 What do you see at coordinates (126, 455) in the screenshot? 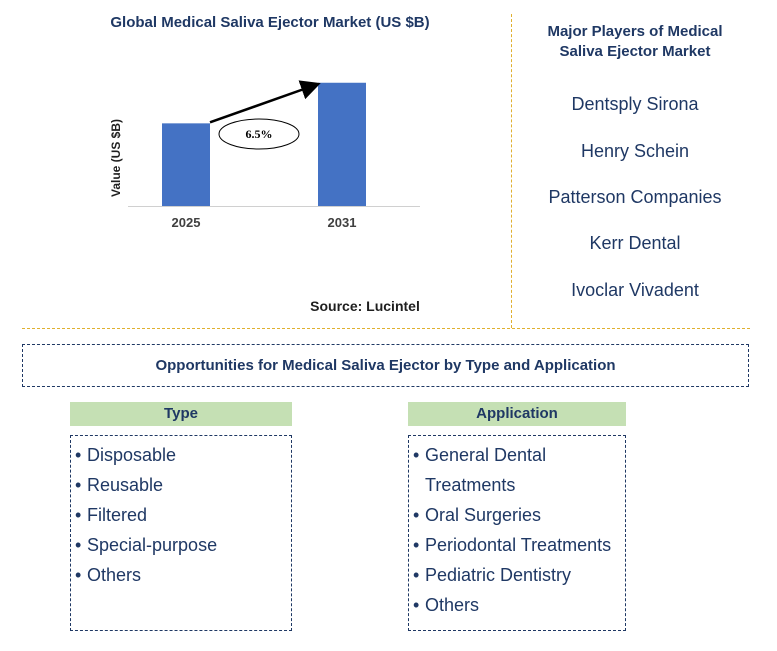
I see `type-item: • Disposable` at bounding box center [126, 455].